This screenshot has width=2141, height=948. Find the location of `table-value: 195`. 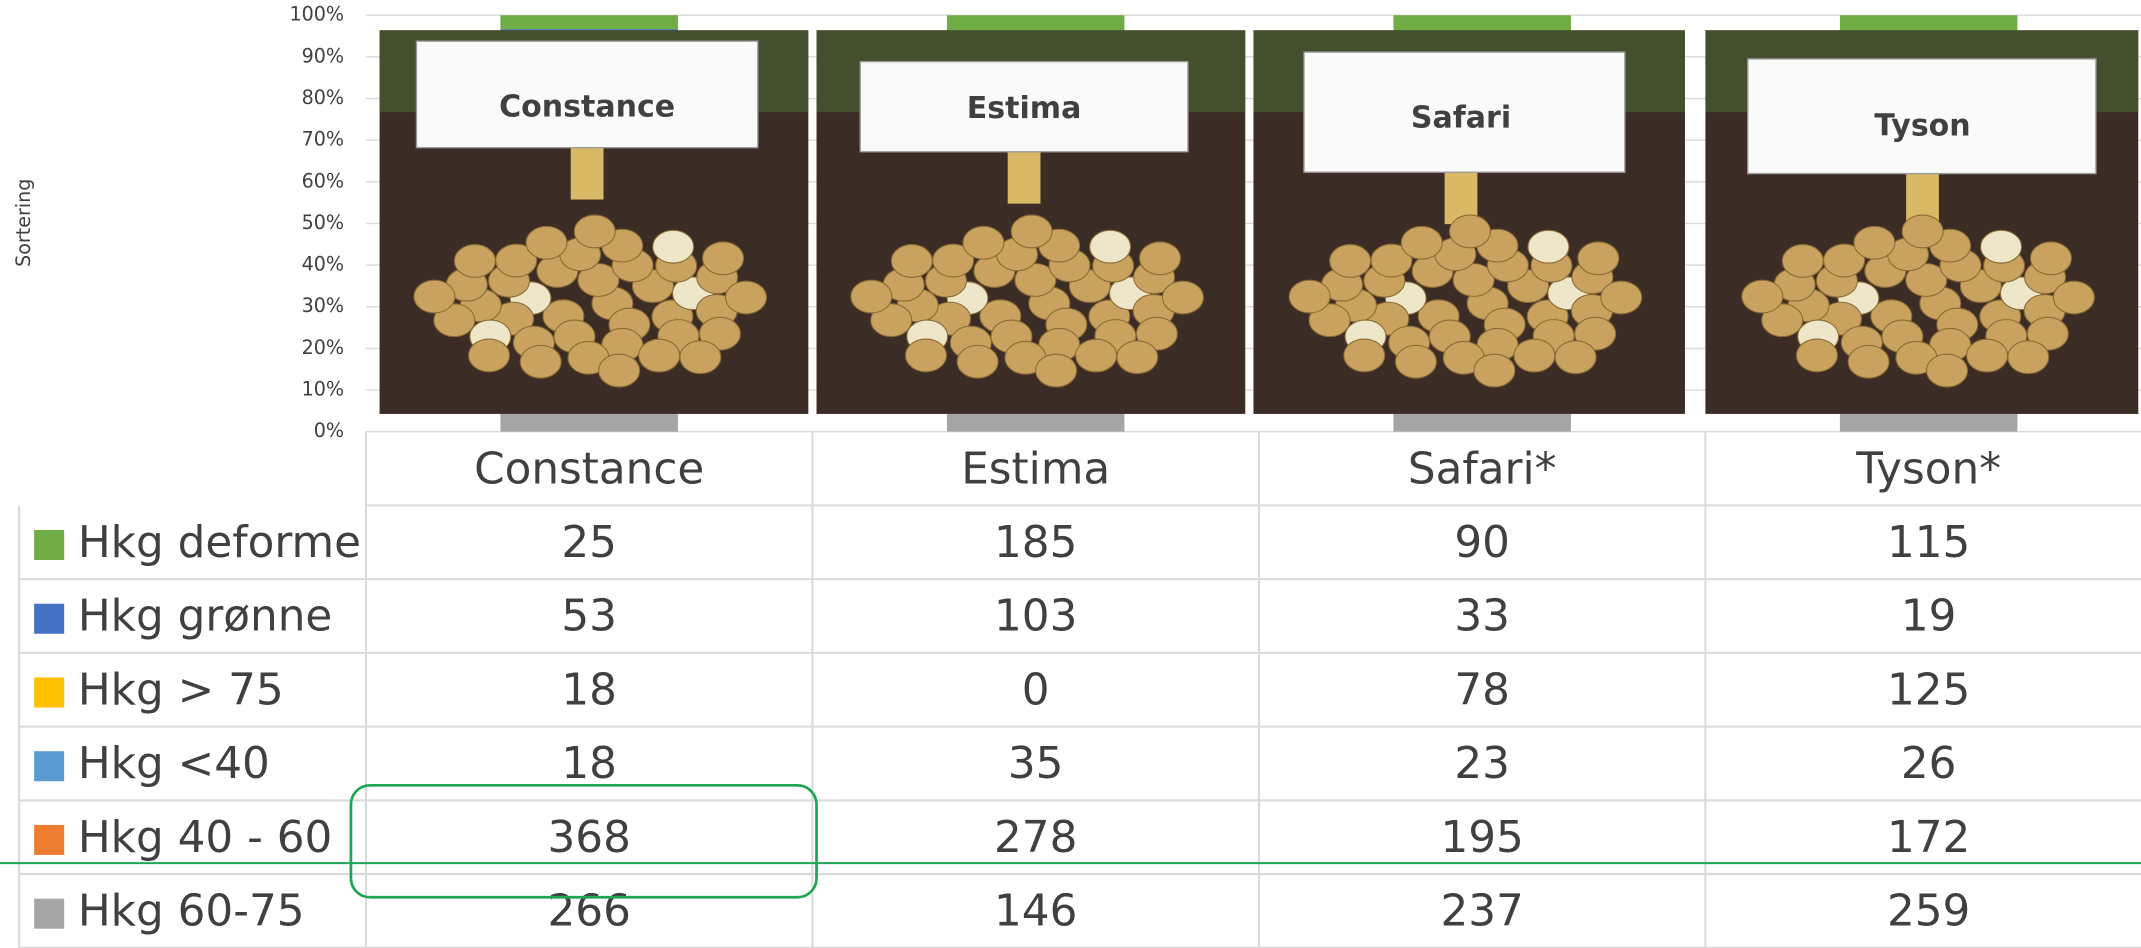

table-value: 195 is located at coordinates (1481, 837).